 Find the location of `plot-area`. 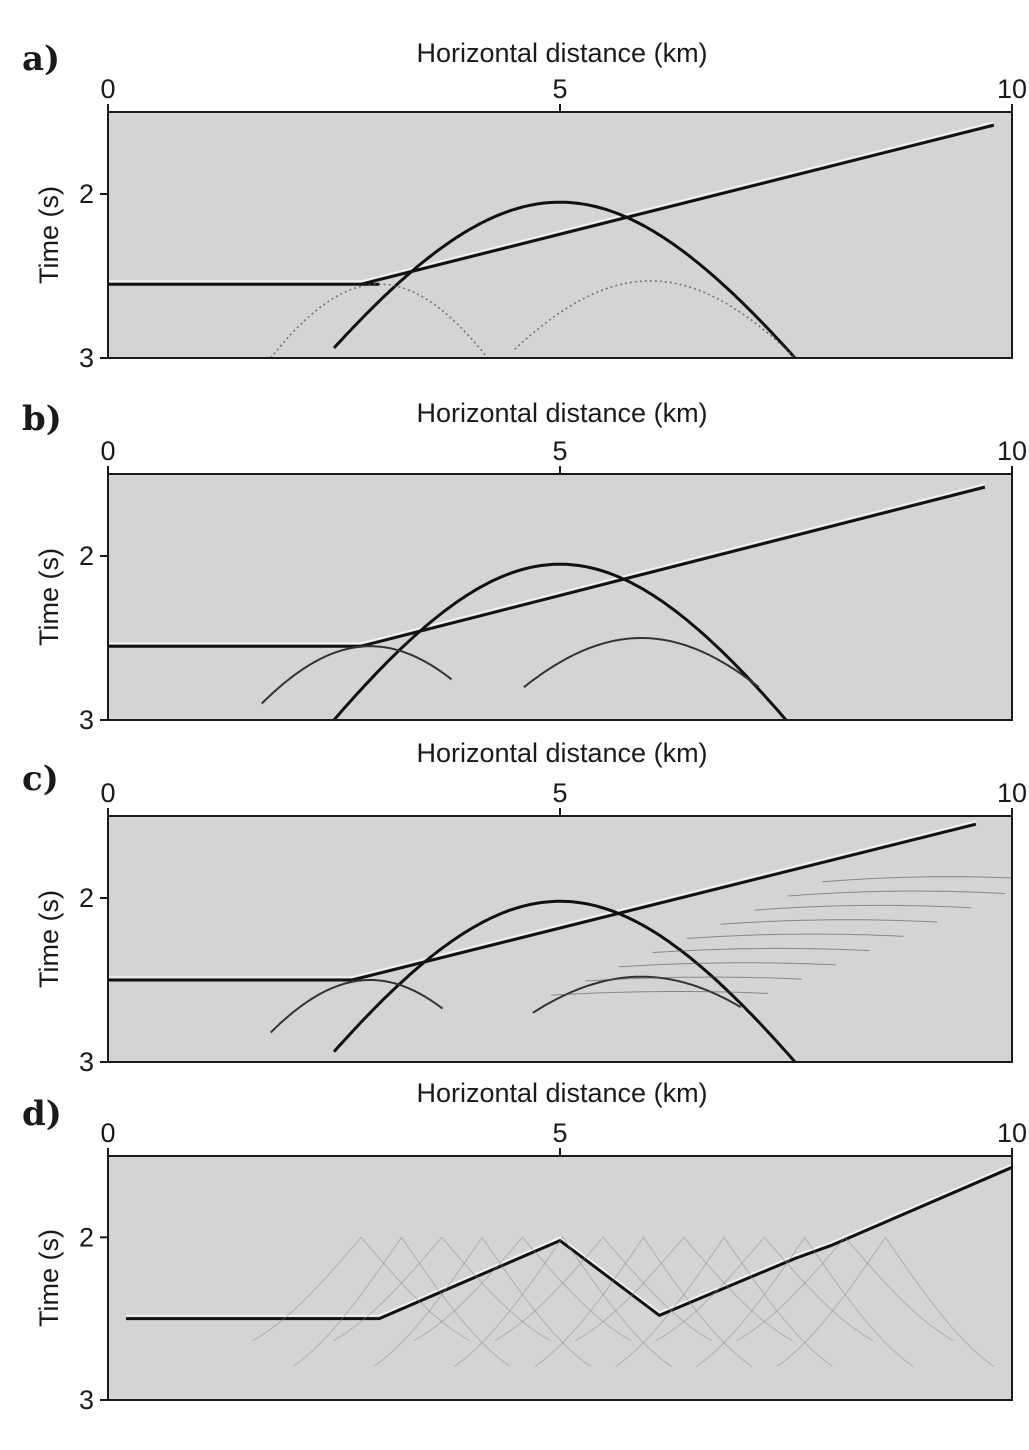

plot-area is located at coordinates (560, 1278).